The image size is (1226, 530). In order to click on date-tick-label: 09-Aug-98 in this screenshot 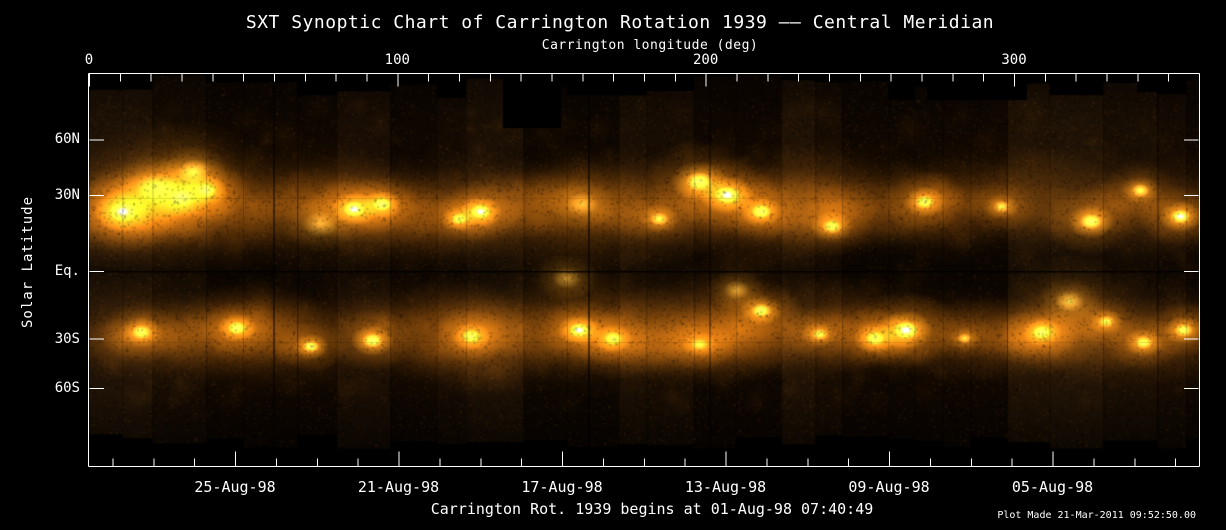, I will do `click(889, 487)`.